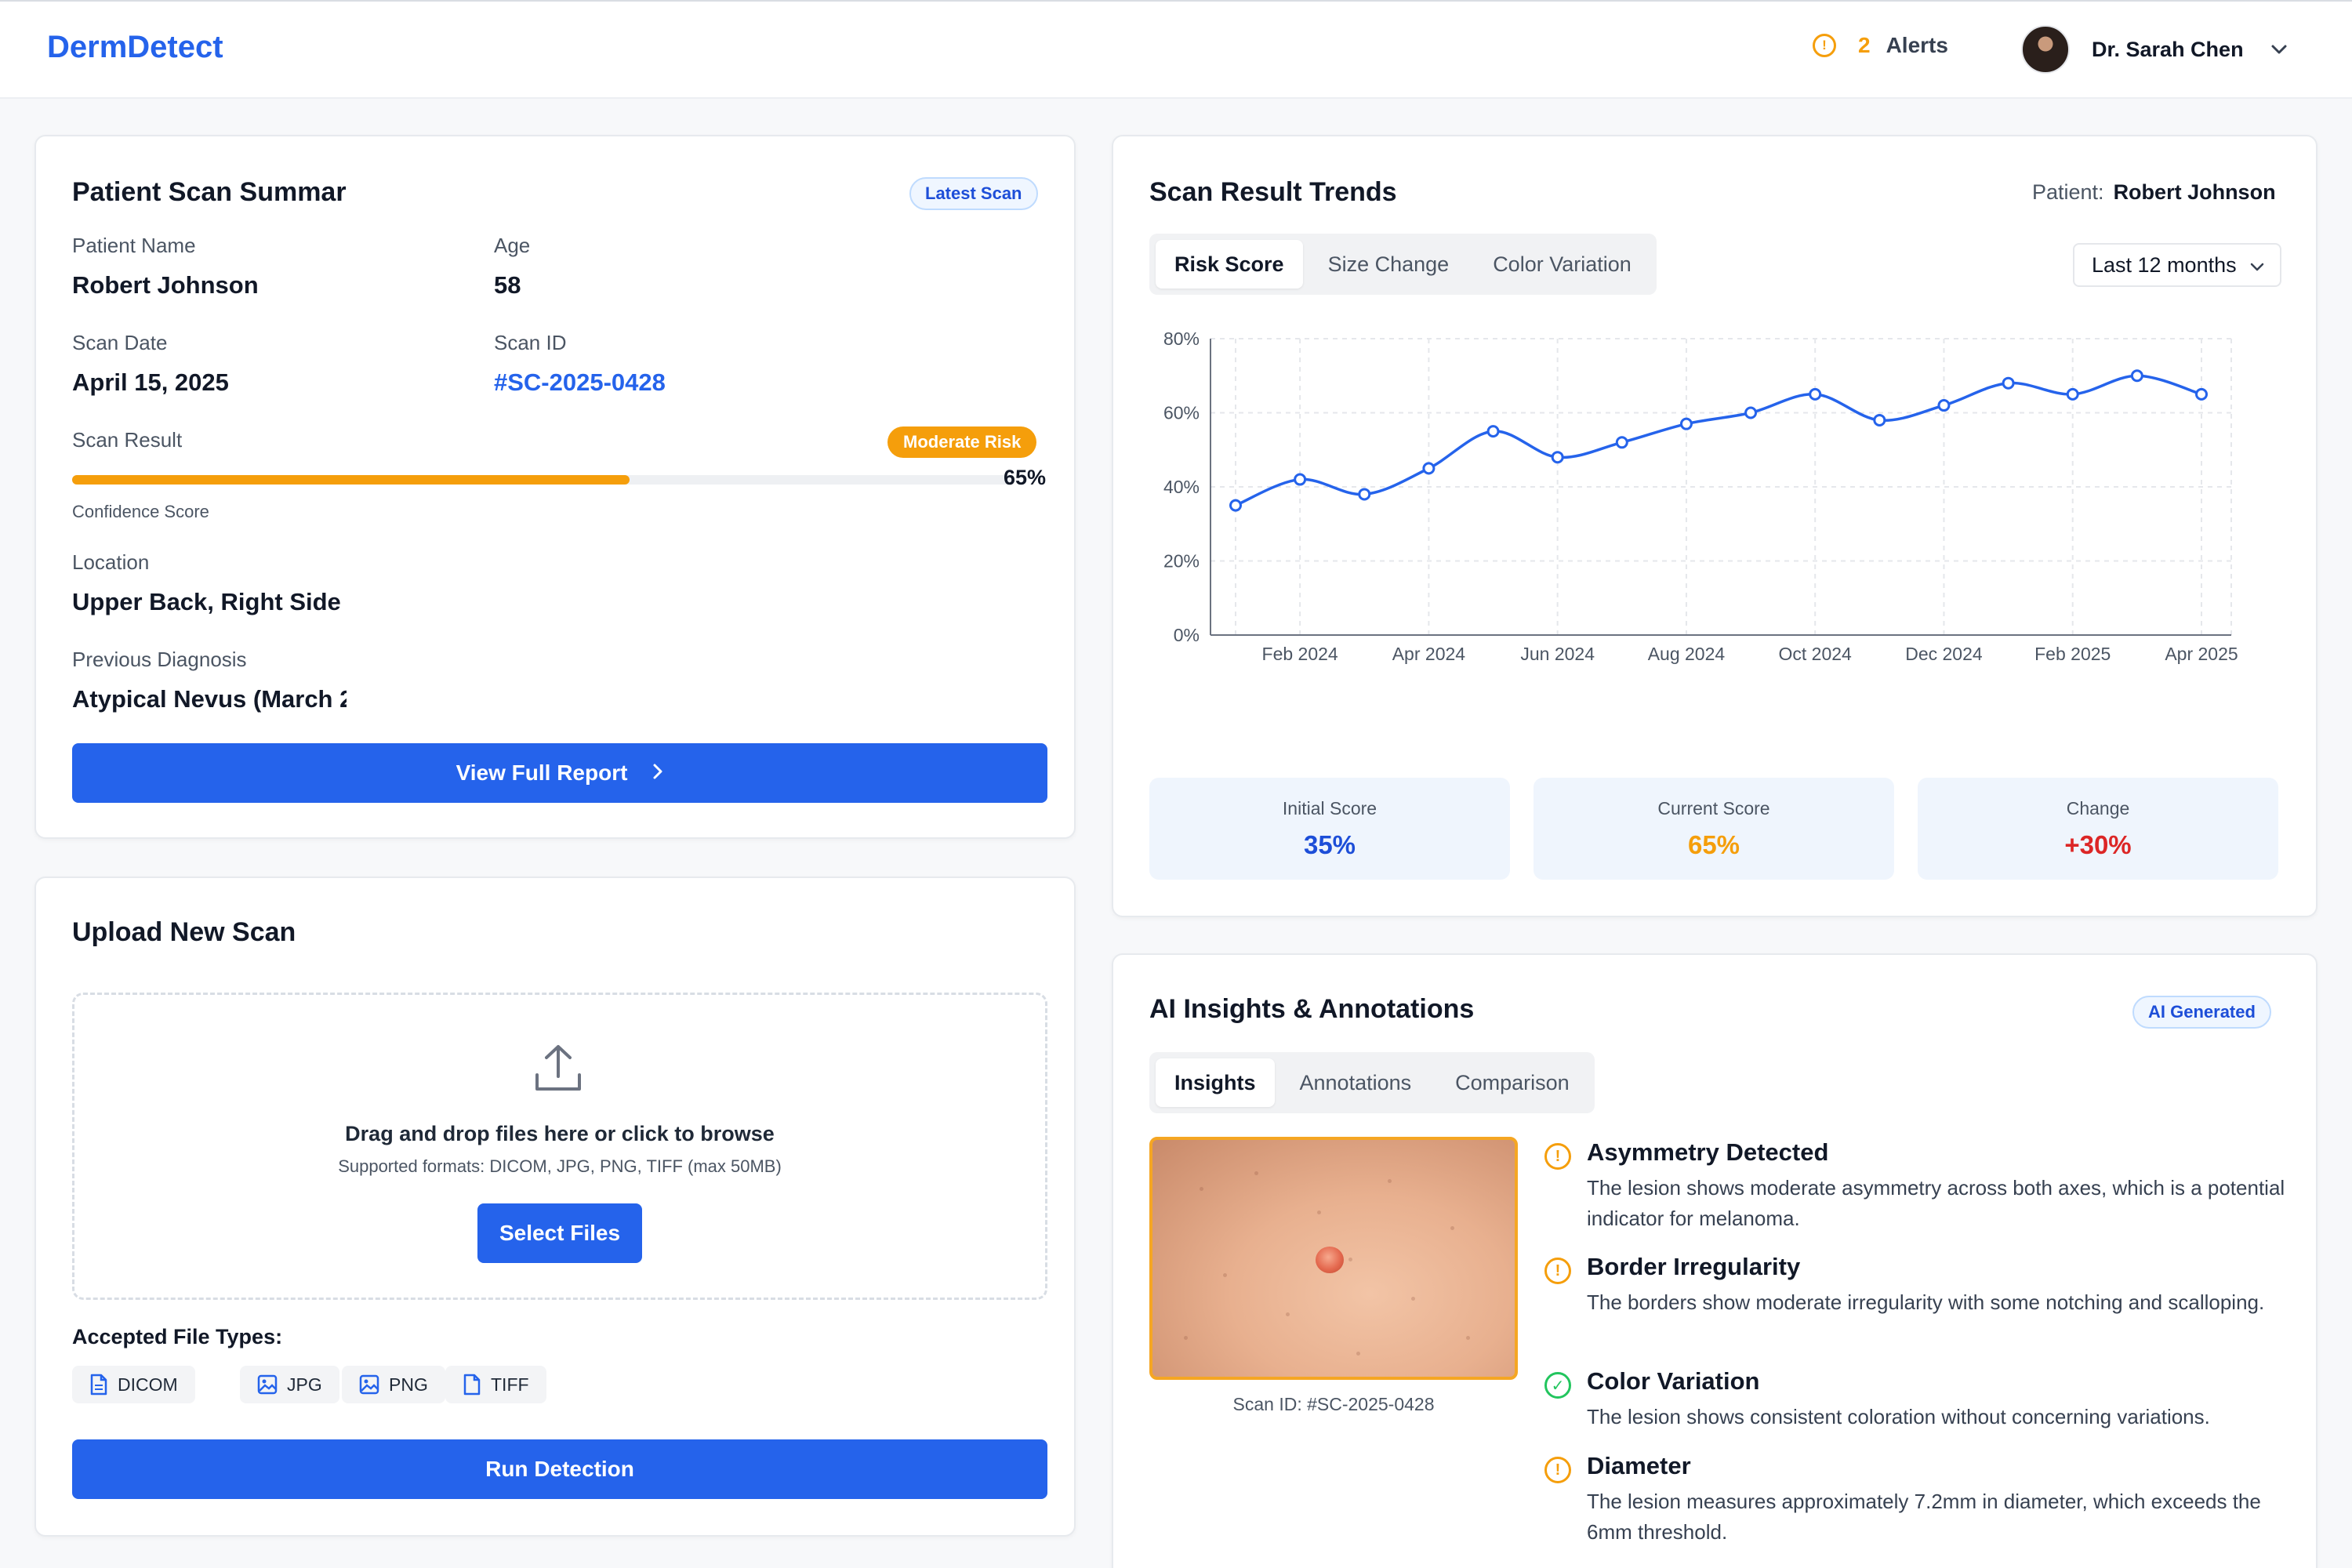  I want to click on ai-generated-badge: AI Generated, so click(2201, 1012).